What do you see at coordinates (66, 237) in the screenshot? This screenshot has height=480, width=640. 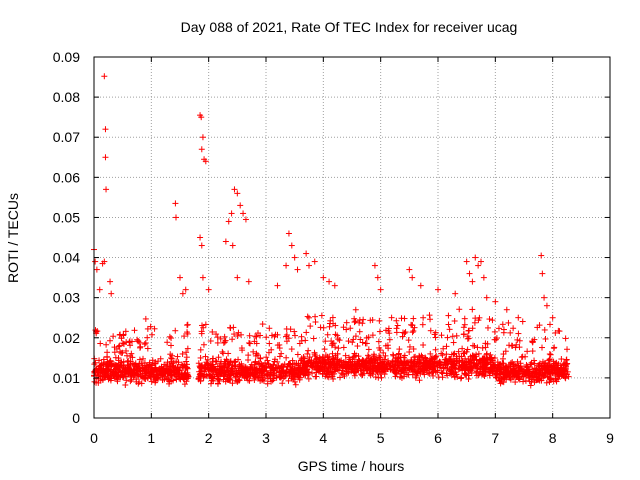 I see `y-tick-labels: 0 0.01 0.02 0.03 0.04 0.05 0.06 0.07 0.08 0.09` at bounding box center [66, 237].